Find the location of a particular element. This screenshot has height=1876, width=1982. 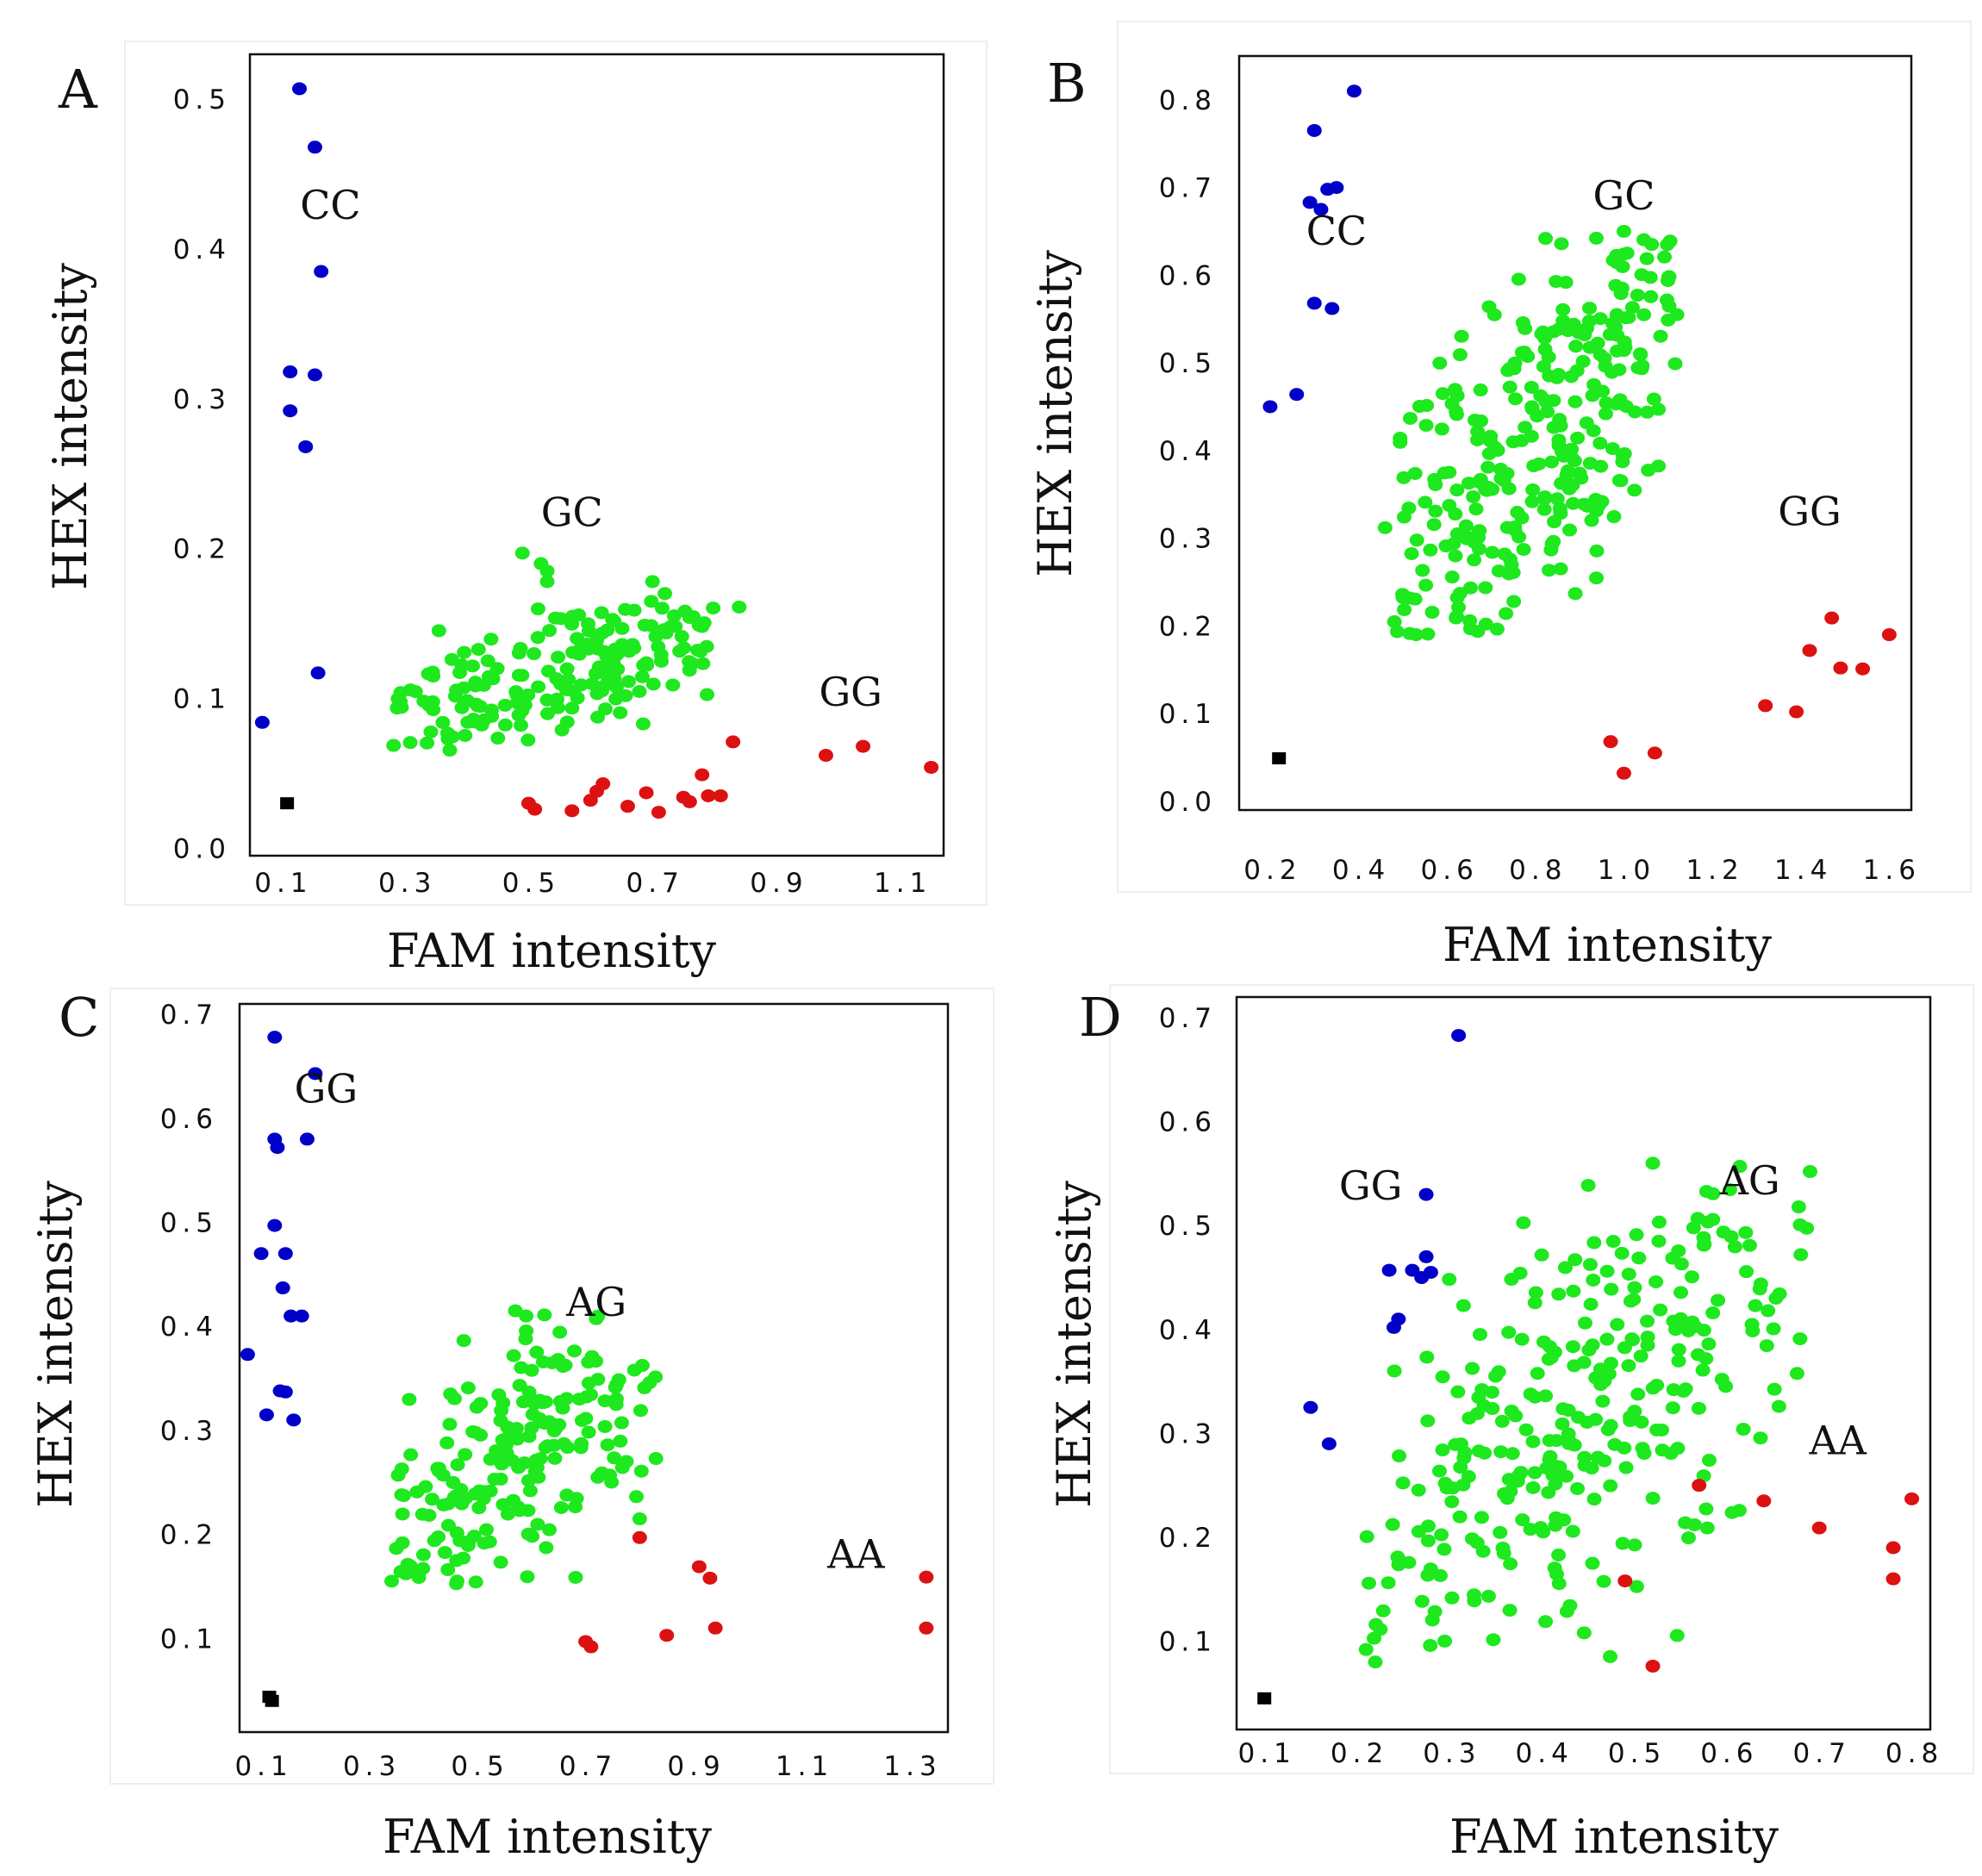

series-gg is located at coordinates (281, 1229).